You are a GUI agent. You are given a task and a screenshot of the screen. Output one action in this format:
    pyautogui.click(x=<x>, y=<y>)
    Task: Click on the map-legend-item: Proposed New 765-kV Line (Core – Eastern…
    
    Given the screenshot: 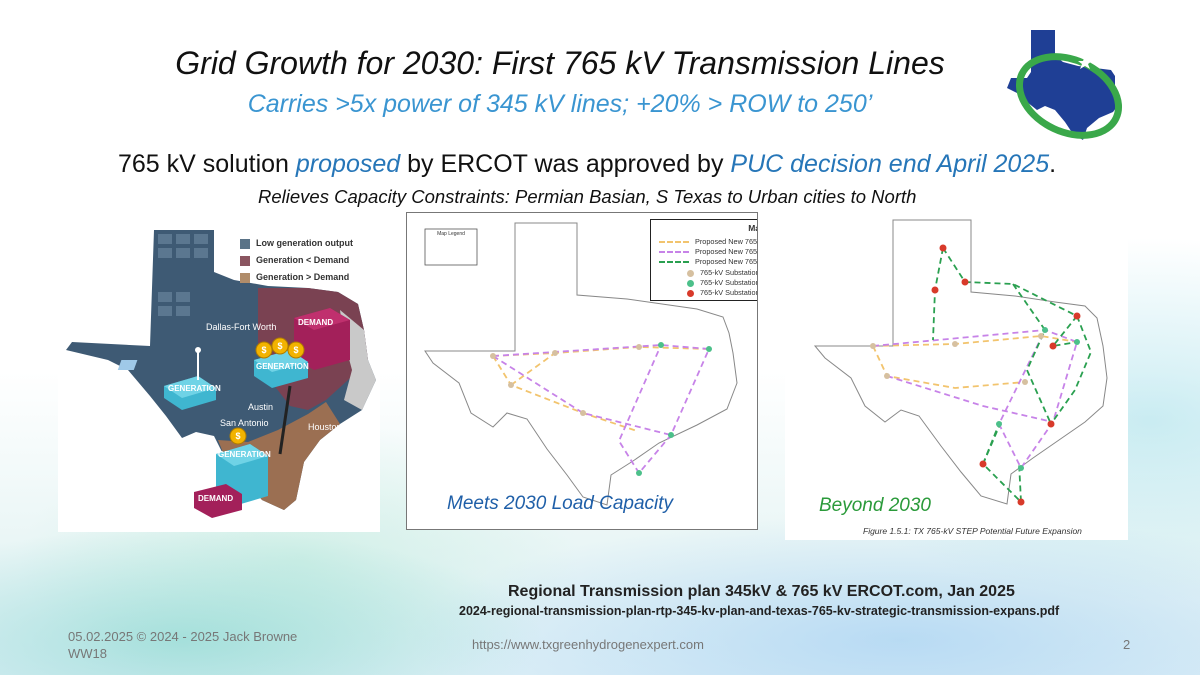 What is the action you would take?
    pyautogui.click(x=708, y=251)
    